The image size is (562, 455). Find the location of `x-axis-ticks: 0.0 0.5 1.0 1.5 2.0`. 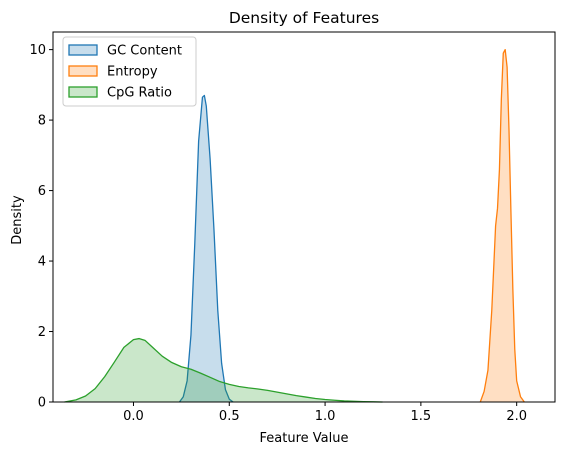

x-axis-ticks: 0.0 0.5 1.0 1.5 2.0 is located at coordinates (325, 413).